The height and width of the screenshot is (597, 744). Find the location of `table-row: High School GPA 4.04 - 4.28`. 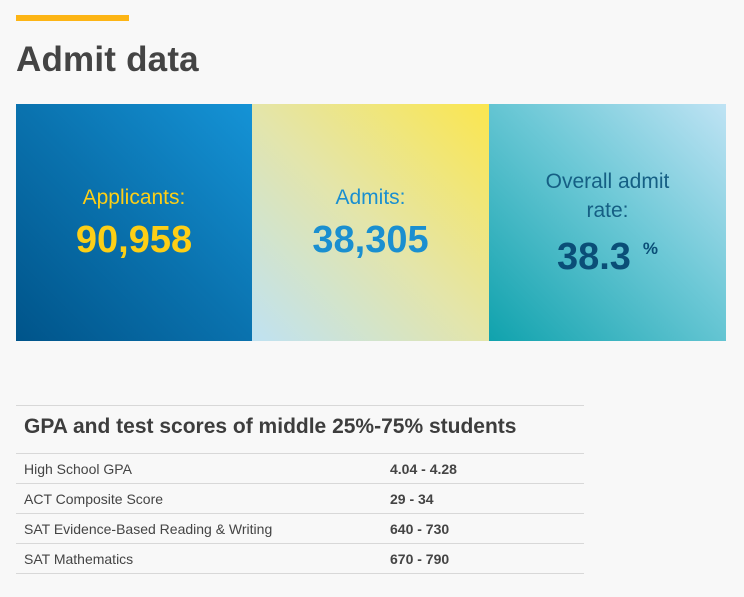

table-row: High School GPA 4.04 - 4.28 is located at coordinates (300, 469).